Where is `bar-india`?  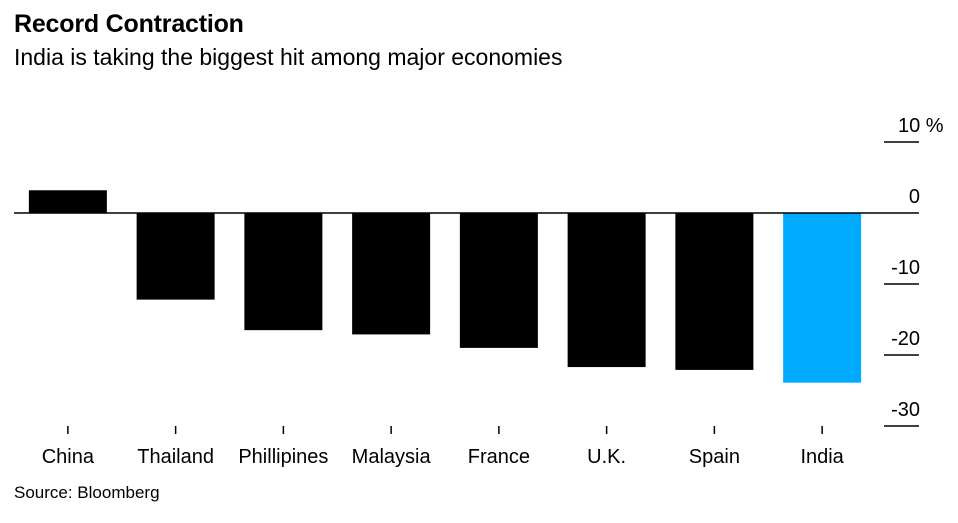 bar-india is located at coordinates (822, 298).